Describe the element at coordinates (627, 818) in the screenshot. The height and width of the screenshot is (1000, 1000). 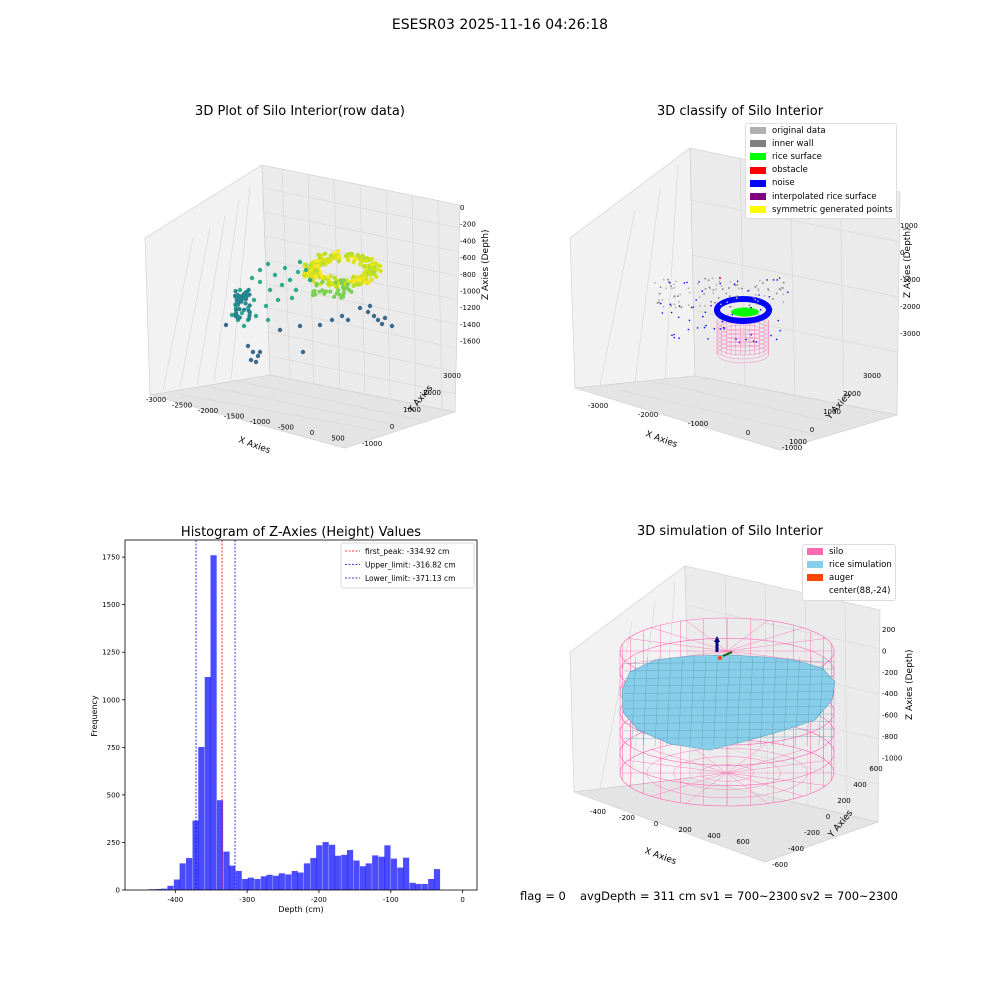
I see `x-tick-label: -200` at that location.